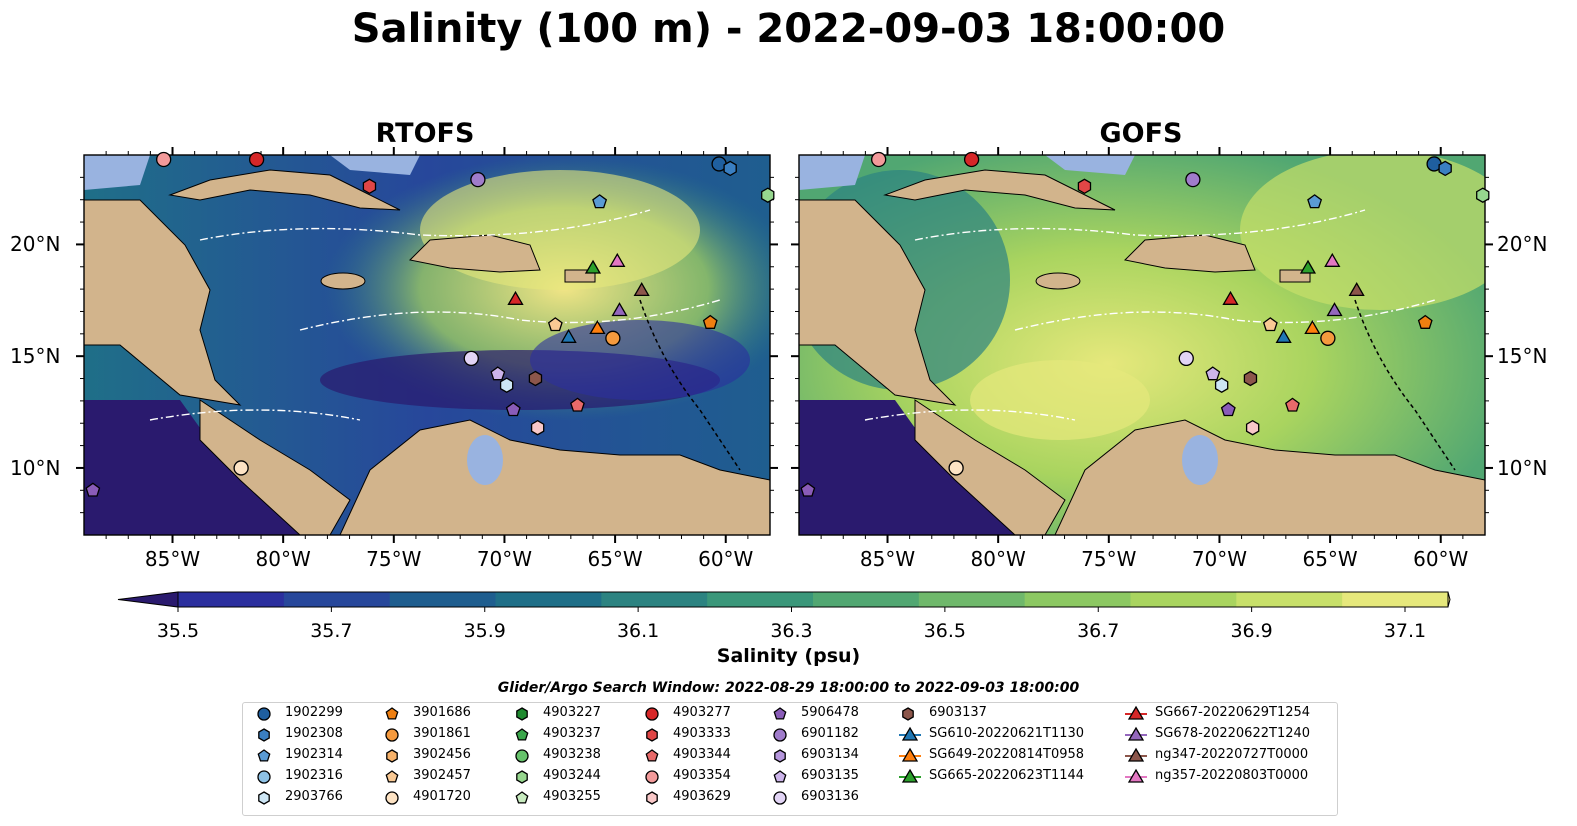 The height and width of the screenshot is (826, 1577). I want to click on panel-title-rtofs: RTOFS, so click(425, 133).